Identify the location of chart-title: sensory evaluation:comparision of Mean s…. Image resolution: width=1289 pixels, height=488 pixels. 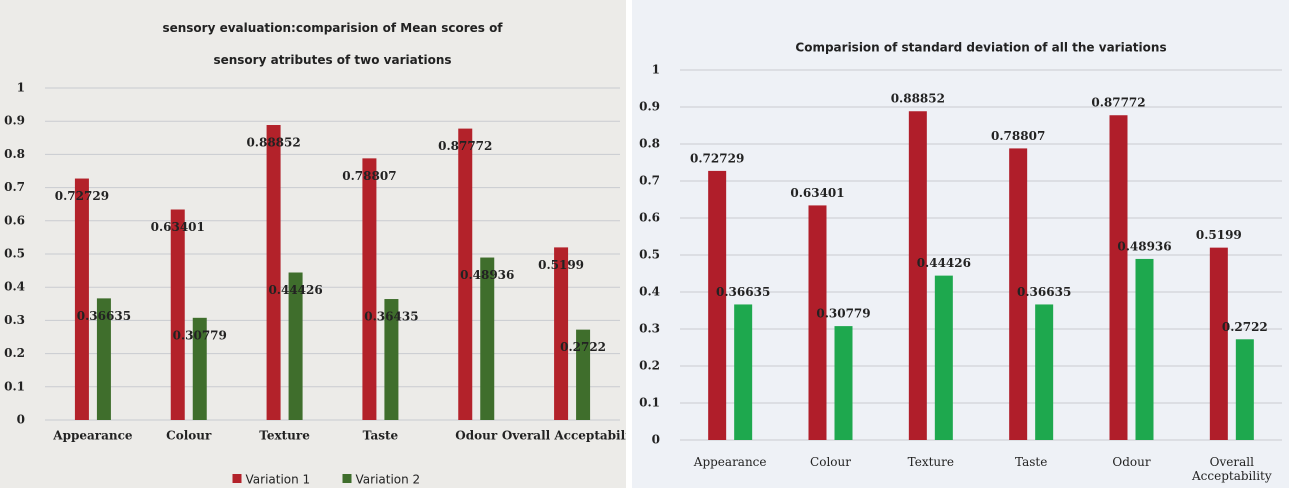
(332, 44).